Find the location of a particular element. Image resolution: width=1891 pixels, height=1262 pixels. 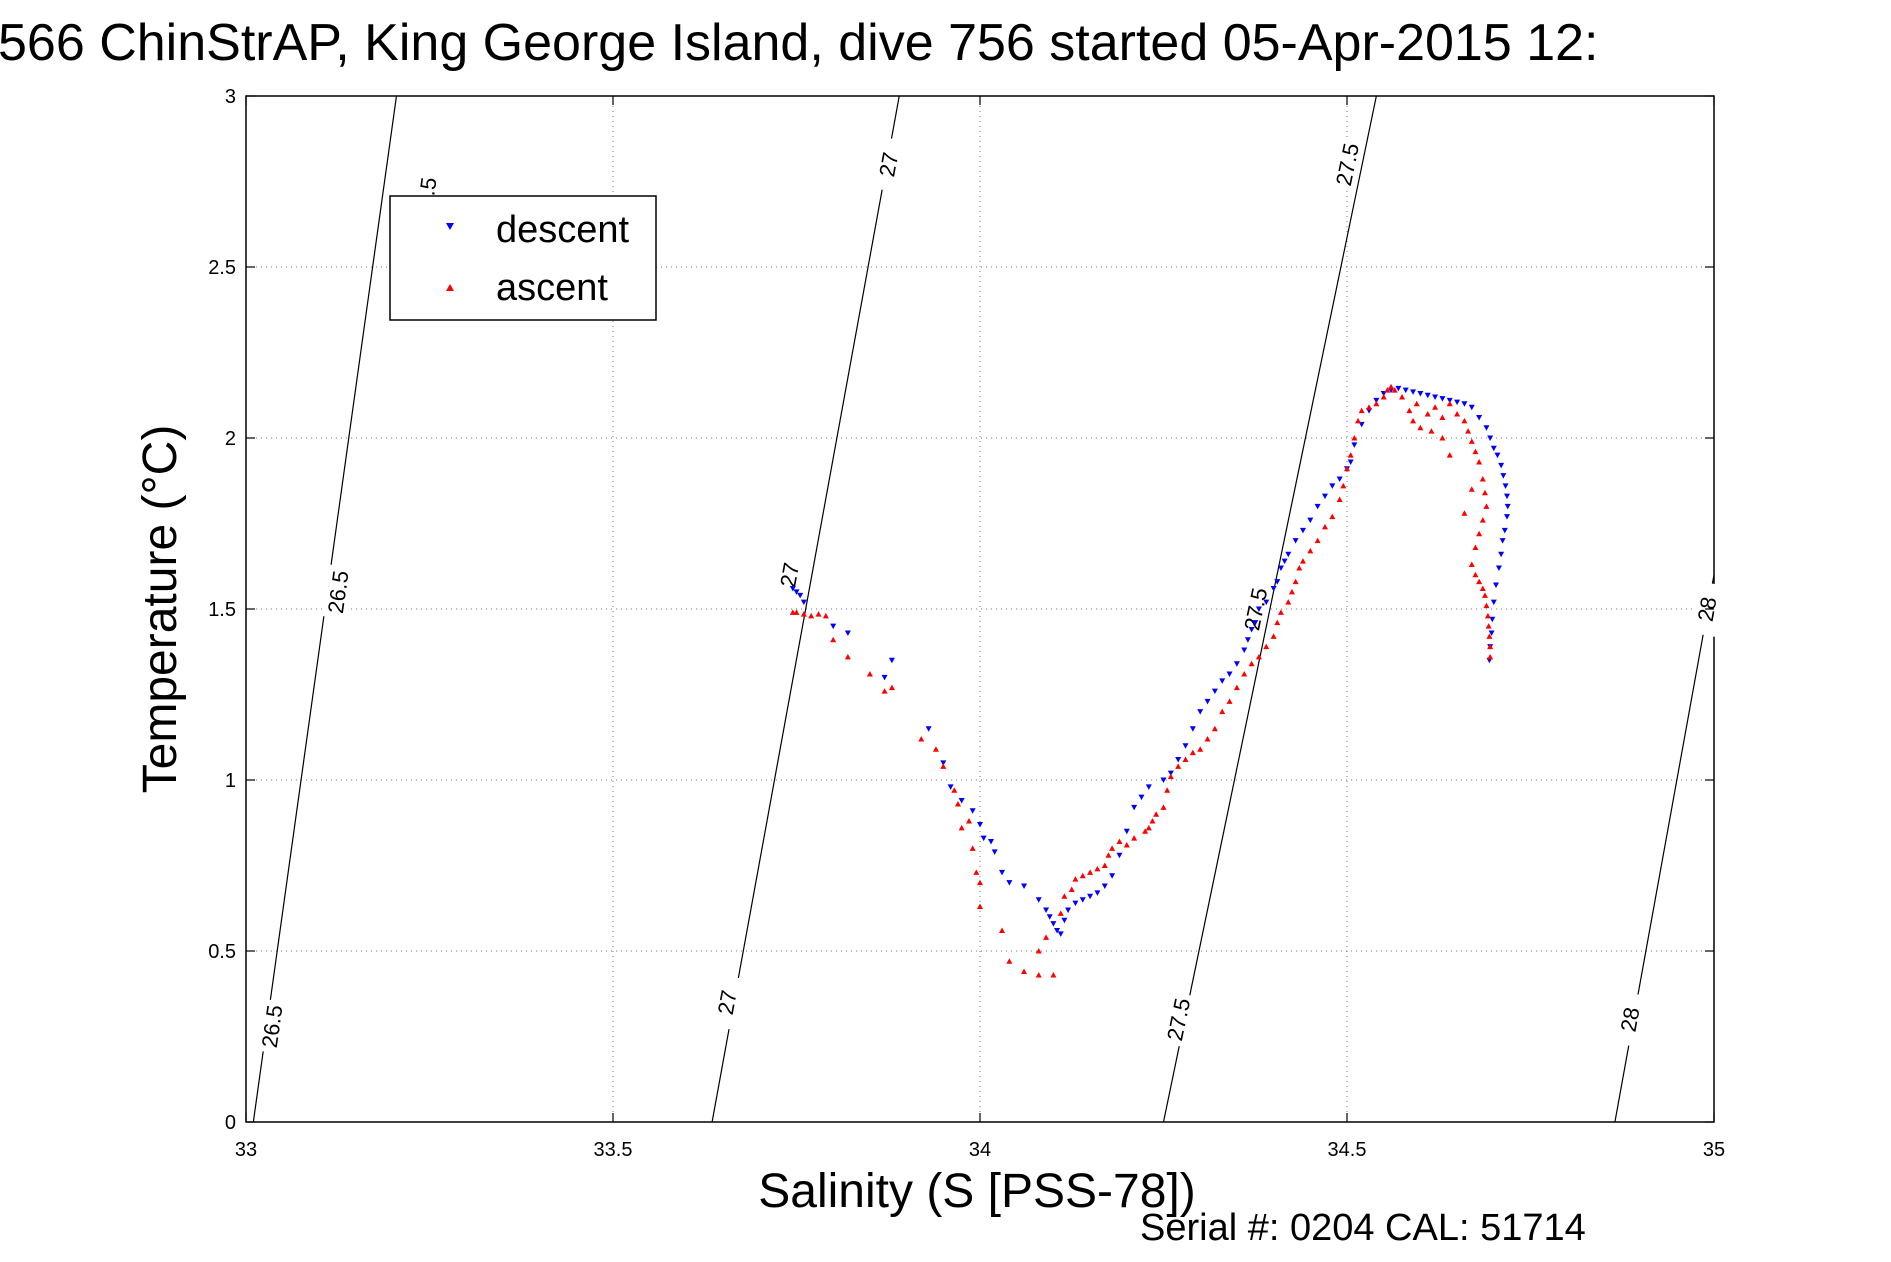

x-tick-label: 33.5 is located at coordinates (613, 1150).